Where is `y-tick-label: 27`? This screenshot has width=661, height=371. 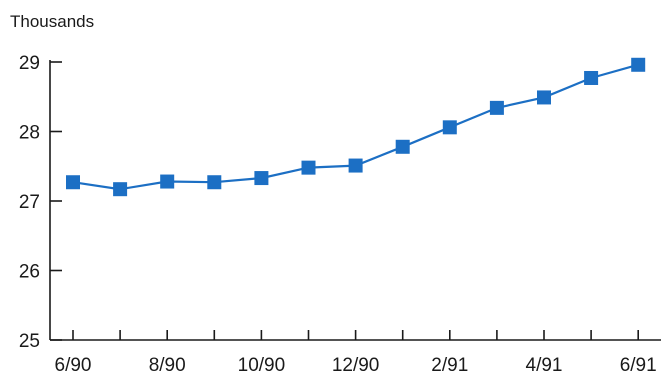 y-tick-label: 27 is located at coordinates (29, 202).